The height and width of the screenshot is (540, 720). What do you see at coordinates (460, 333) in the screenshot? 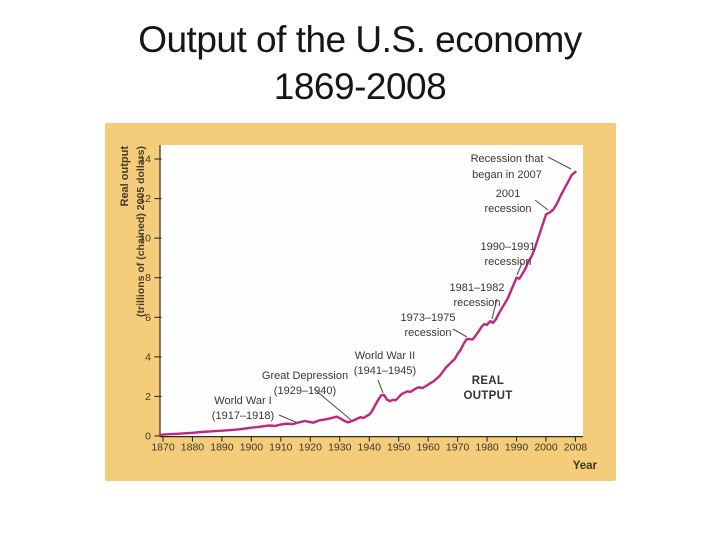
I see `leader-recession-1973` at bounding box center [460, 333].